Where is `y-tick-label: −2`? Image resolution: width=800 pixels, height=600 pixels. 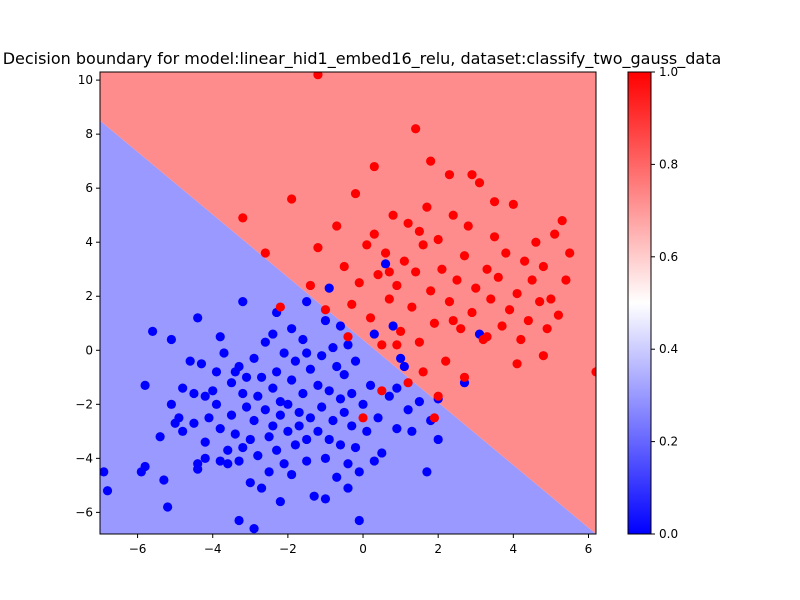 y-tick-label: −2 is located at coordinates (84, 404).